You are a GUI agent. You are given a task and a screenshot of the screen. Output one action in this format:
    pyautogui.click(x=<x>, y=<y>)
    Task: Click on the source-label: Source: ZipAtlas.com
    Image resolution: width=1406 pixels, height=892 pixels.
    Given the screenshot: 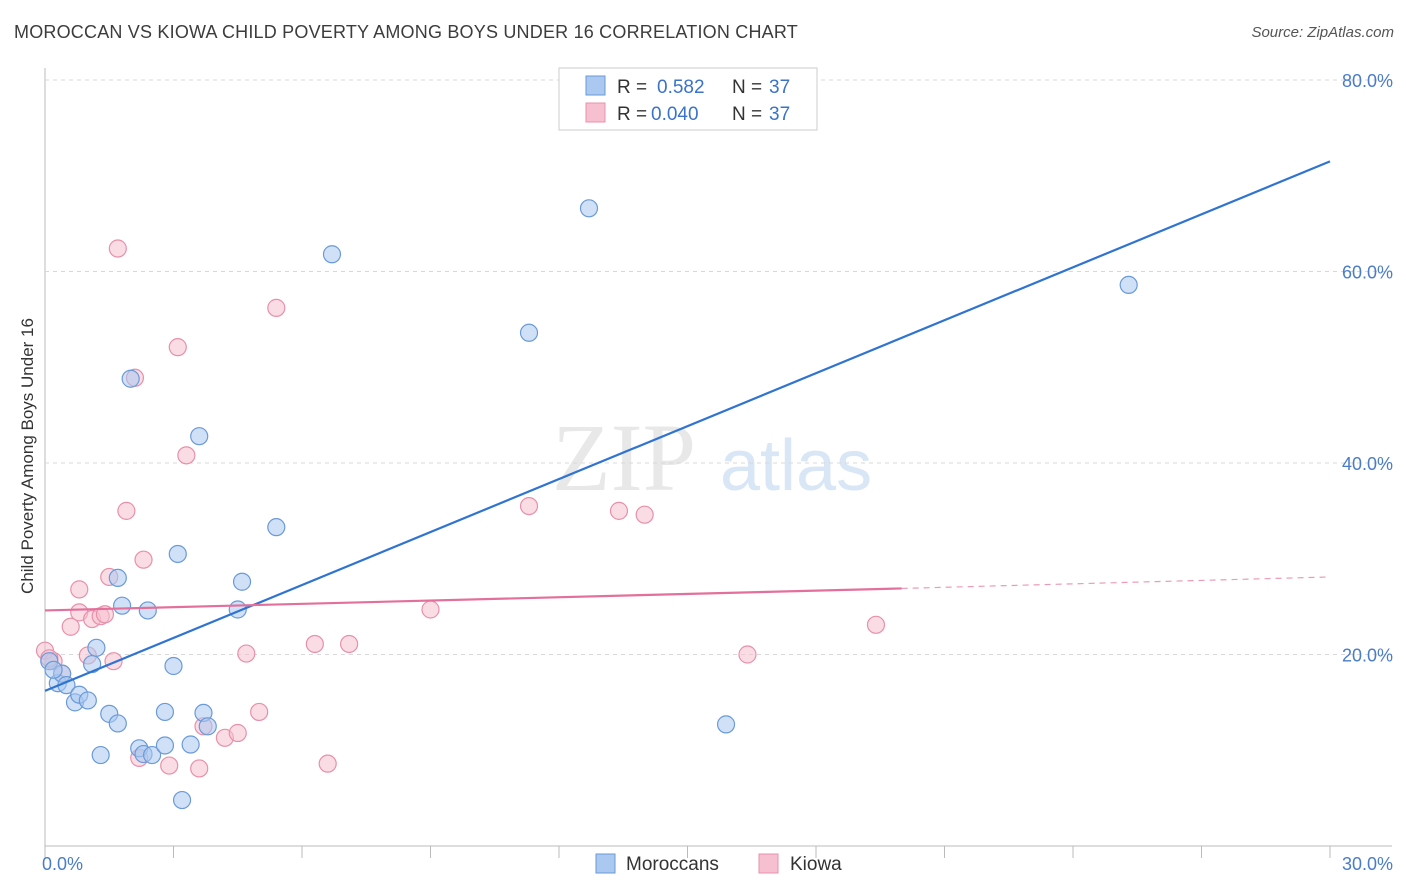 What is the action you would take?
    pyautogui.click(x=1322, y=32)
    